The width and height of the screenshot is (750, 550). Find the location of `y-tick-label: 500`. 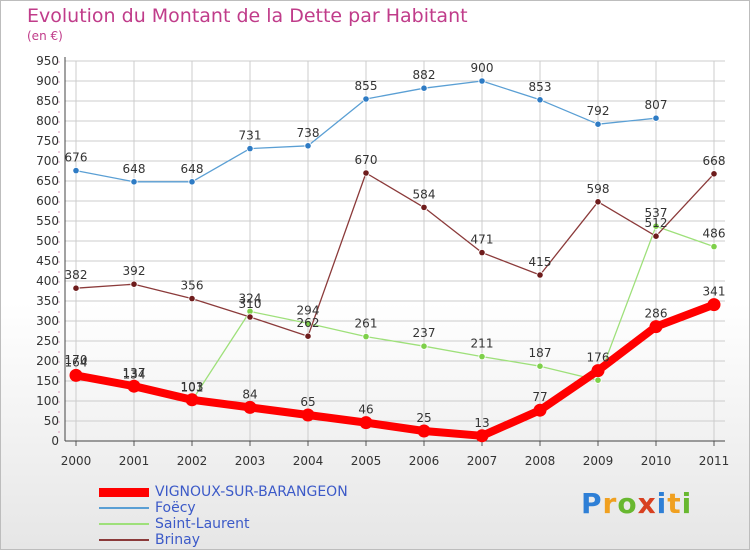

y-tick-label: 500 is located at coordinates (47, 241).